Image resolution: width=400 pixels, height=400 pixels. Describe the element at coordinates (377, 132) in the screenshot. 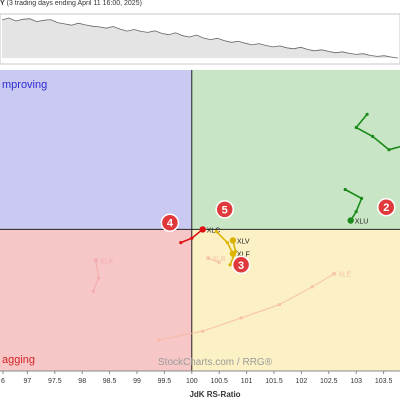

I see `series-xlu-0: XLU` at that location.